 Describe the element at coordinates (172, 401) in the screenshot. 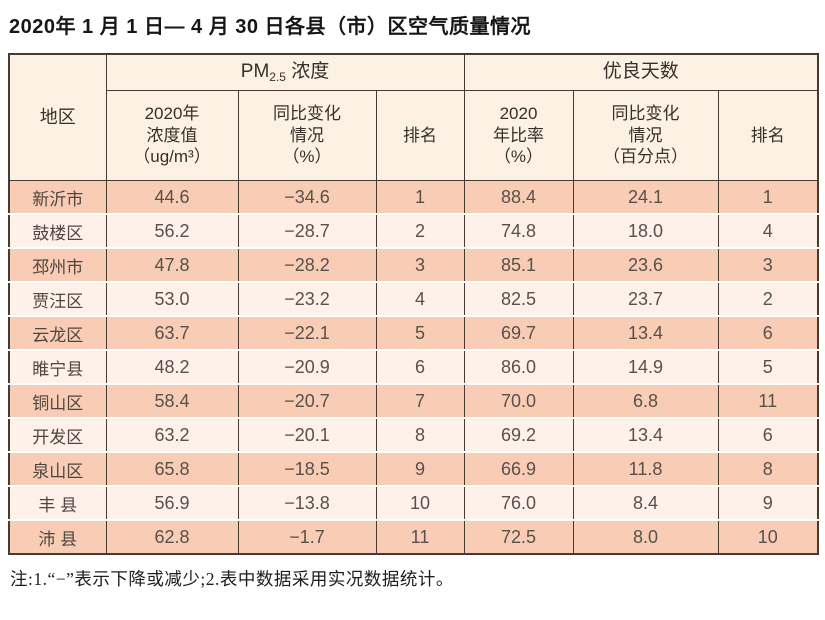

I see `pm-value-cell: 58.4` at that location.